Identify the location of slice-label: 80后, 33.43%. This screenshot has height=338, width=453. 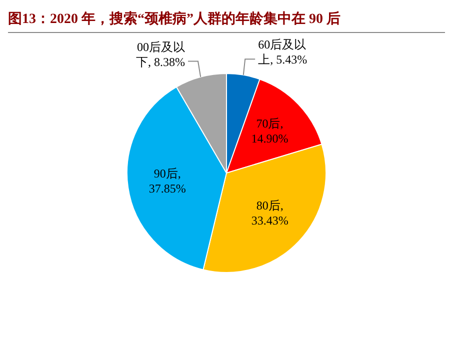
(269, 213).